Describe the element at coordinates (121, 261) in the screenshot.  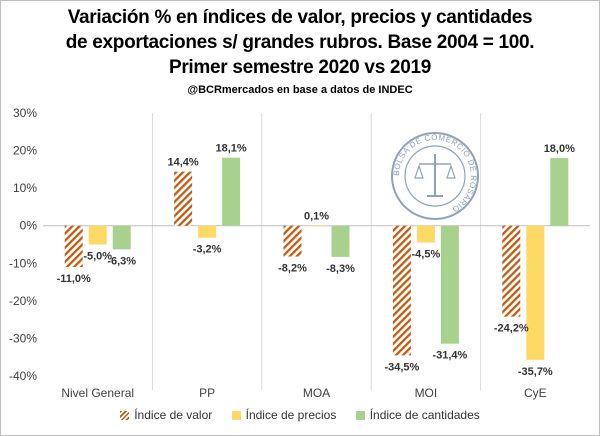
I see `data-label-cantidades: -6,3%` at that location.